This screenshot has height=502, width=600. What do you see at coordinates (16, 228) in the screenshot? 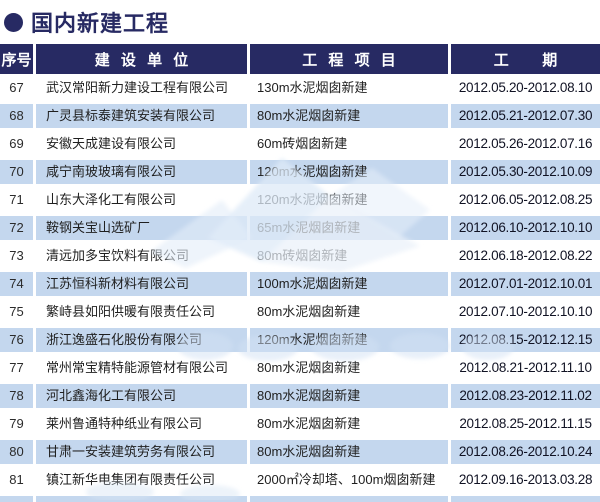
I see `row-number-cell: 72` at bounding box center [16, 228].